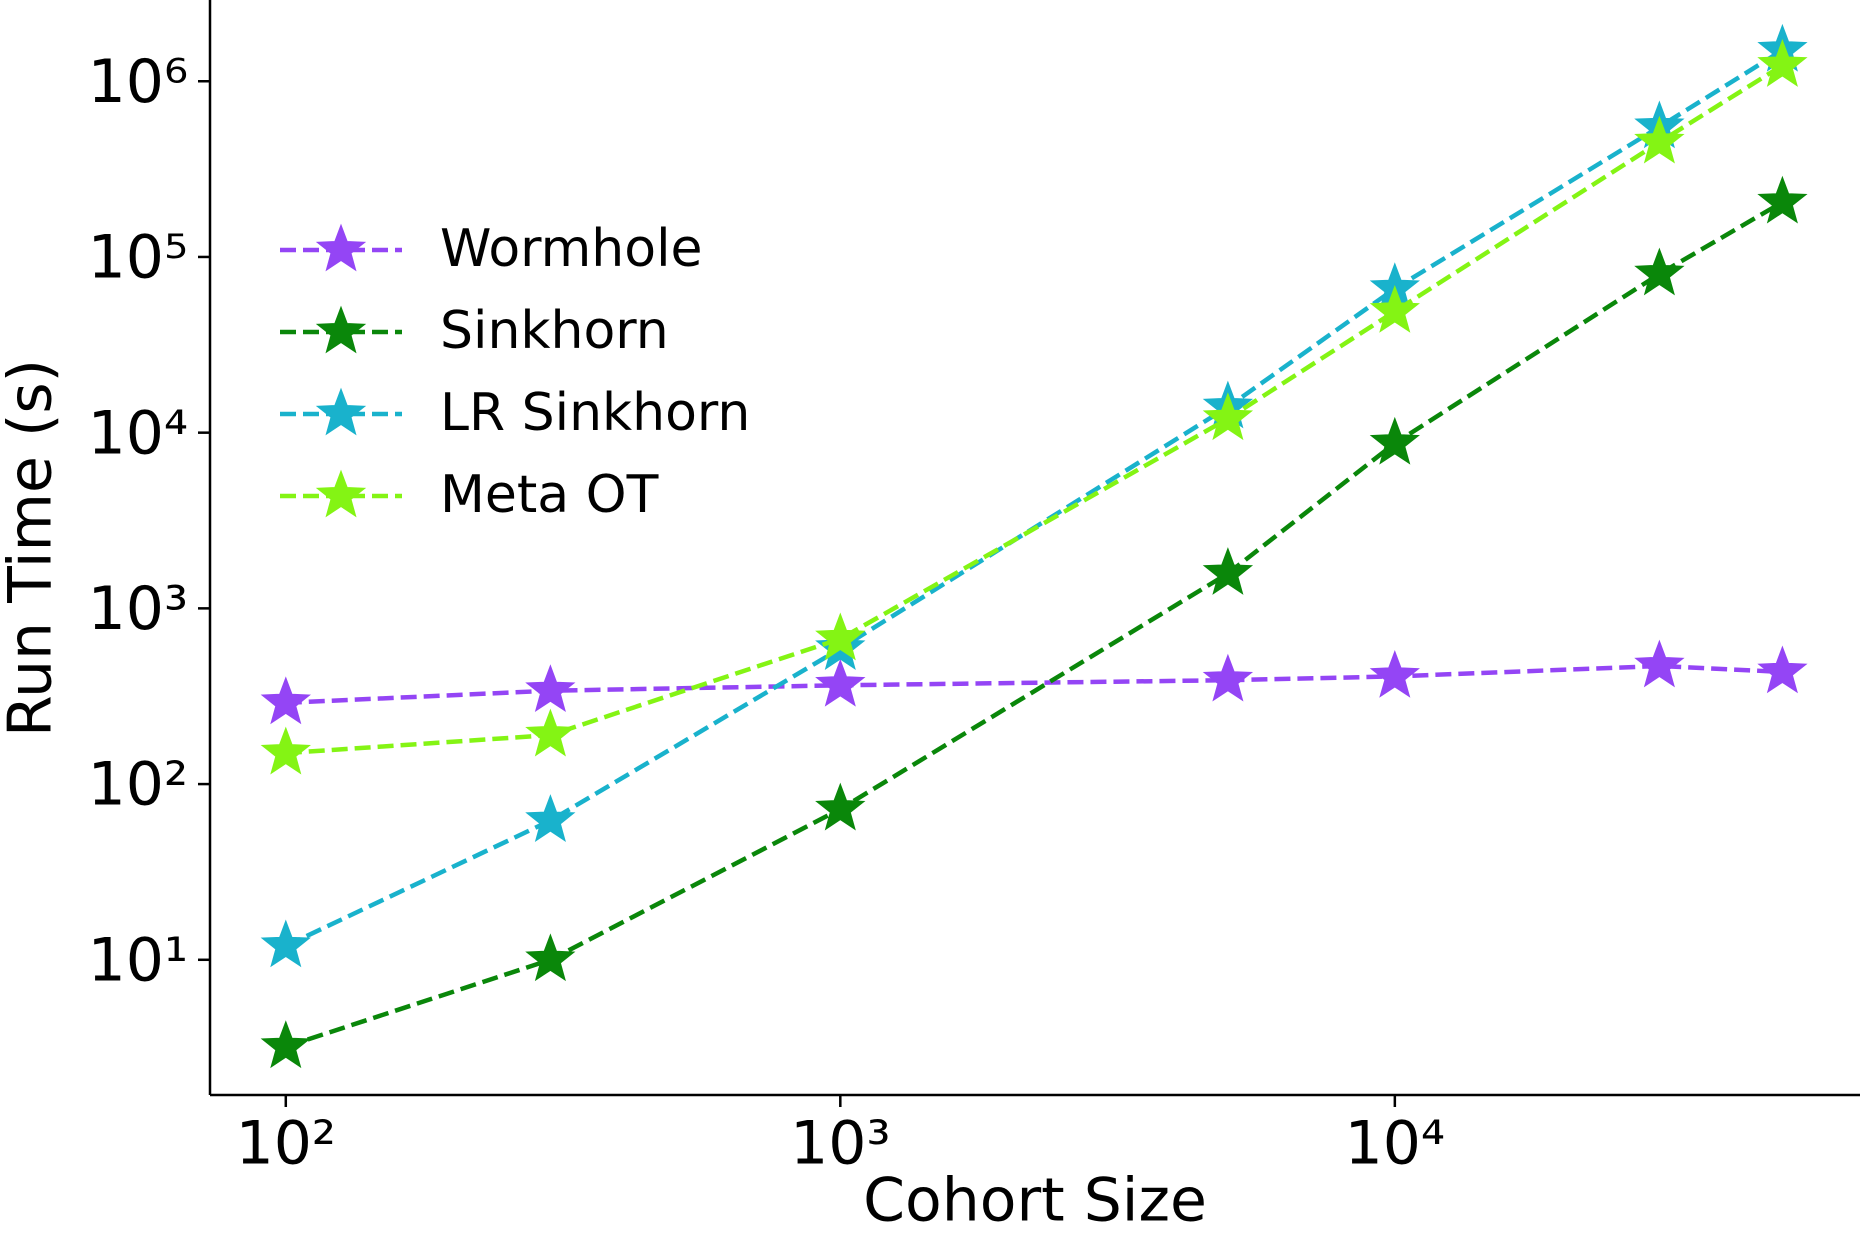 Image resolution: width=1864 pixels, height=1238 pixels. What do you see at coordinates (138, 82) in the screenshot?
I see `y-tick-label: 10⁶` at bounding box center [138, 82].